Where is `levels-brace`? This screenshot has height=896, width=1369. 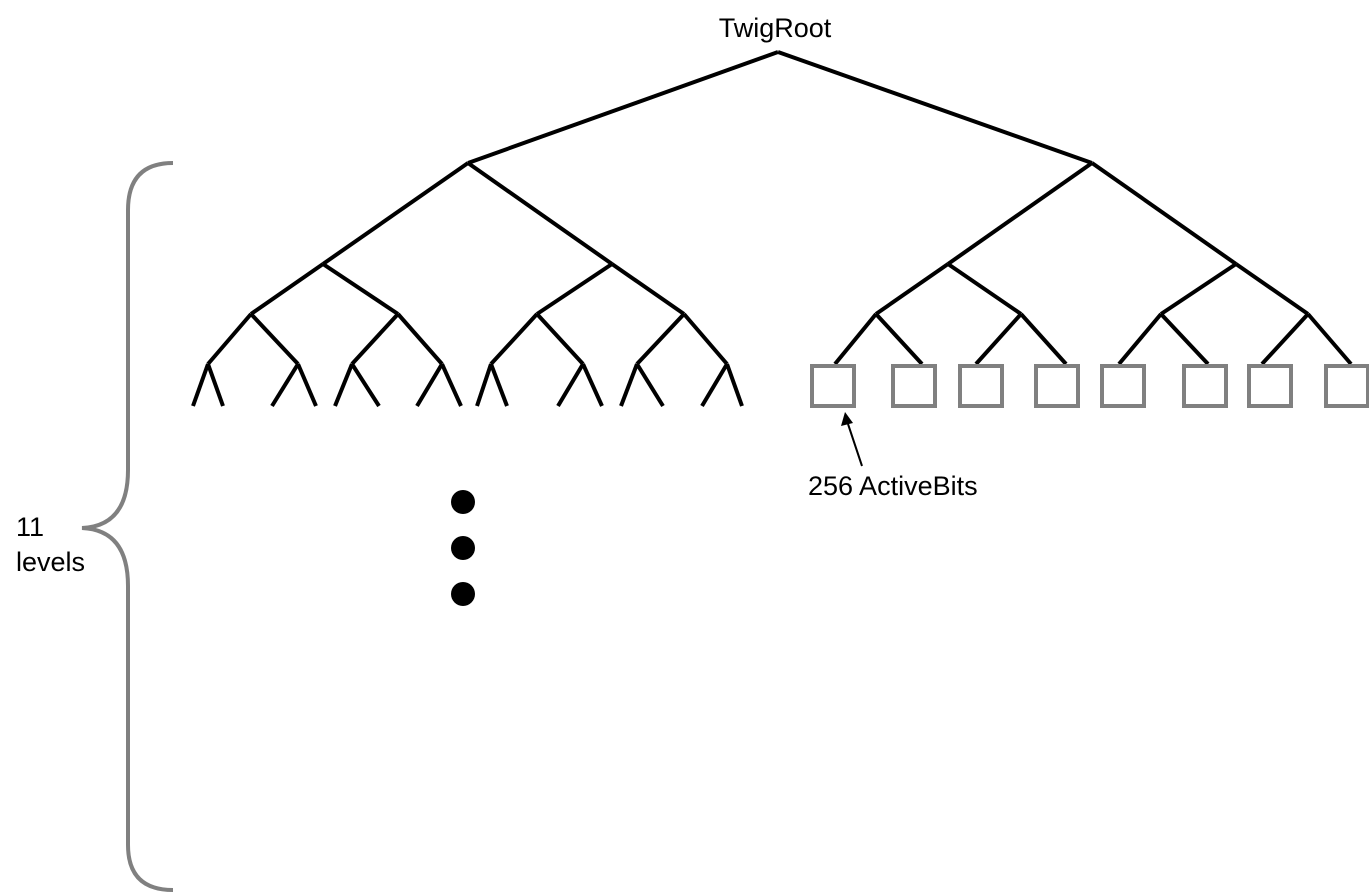 levels-brace is located at coordinates (127, 526).